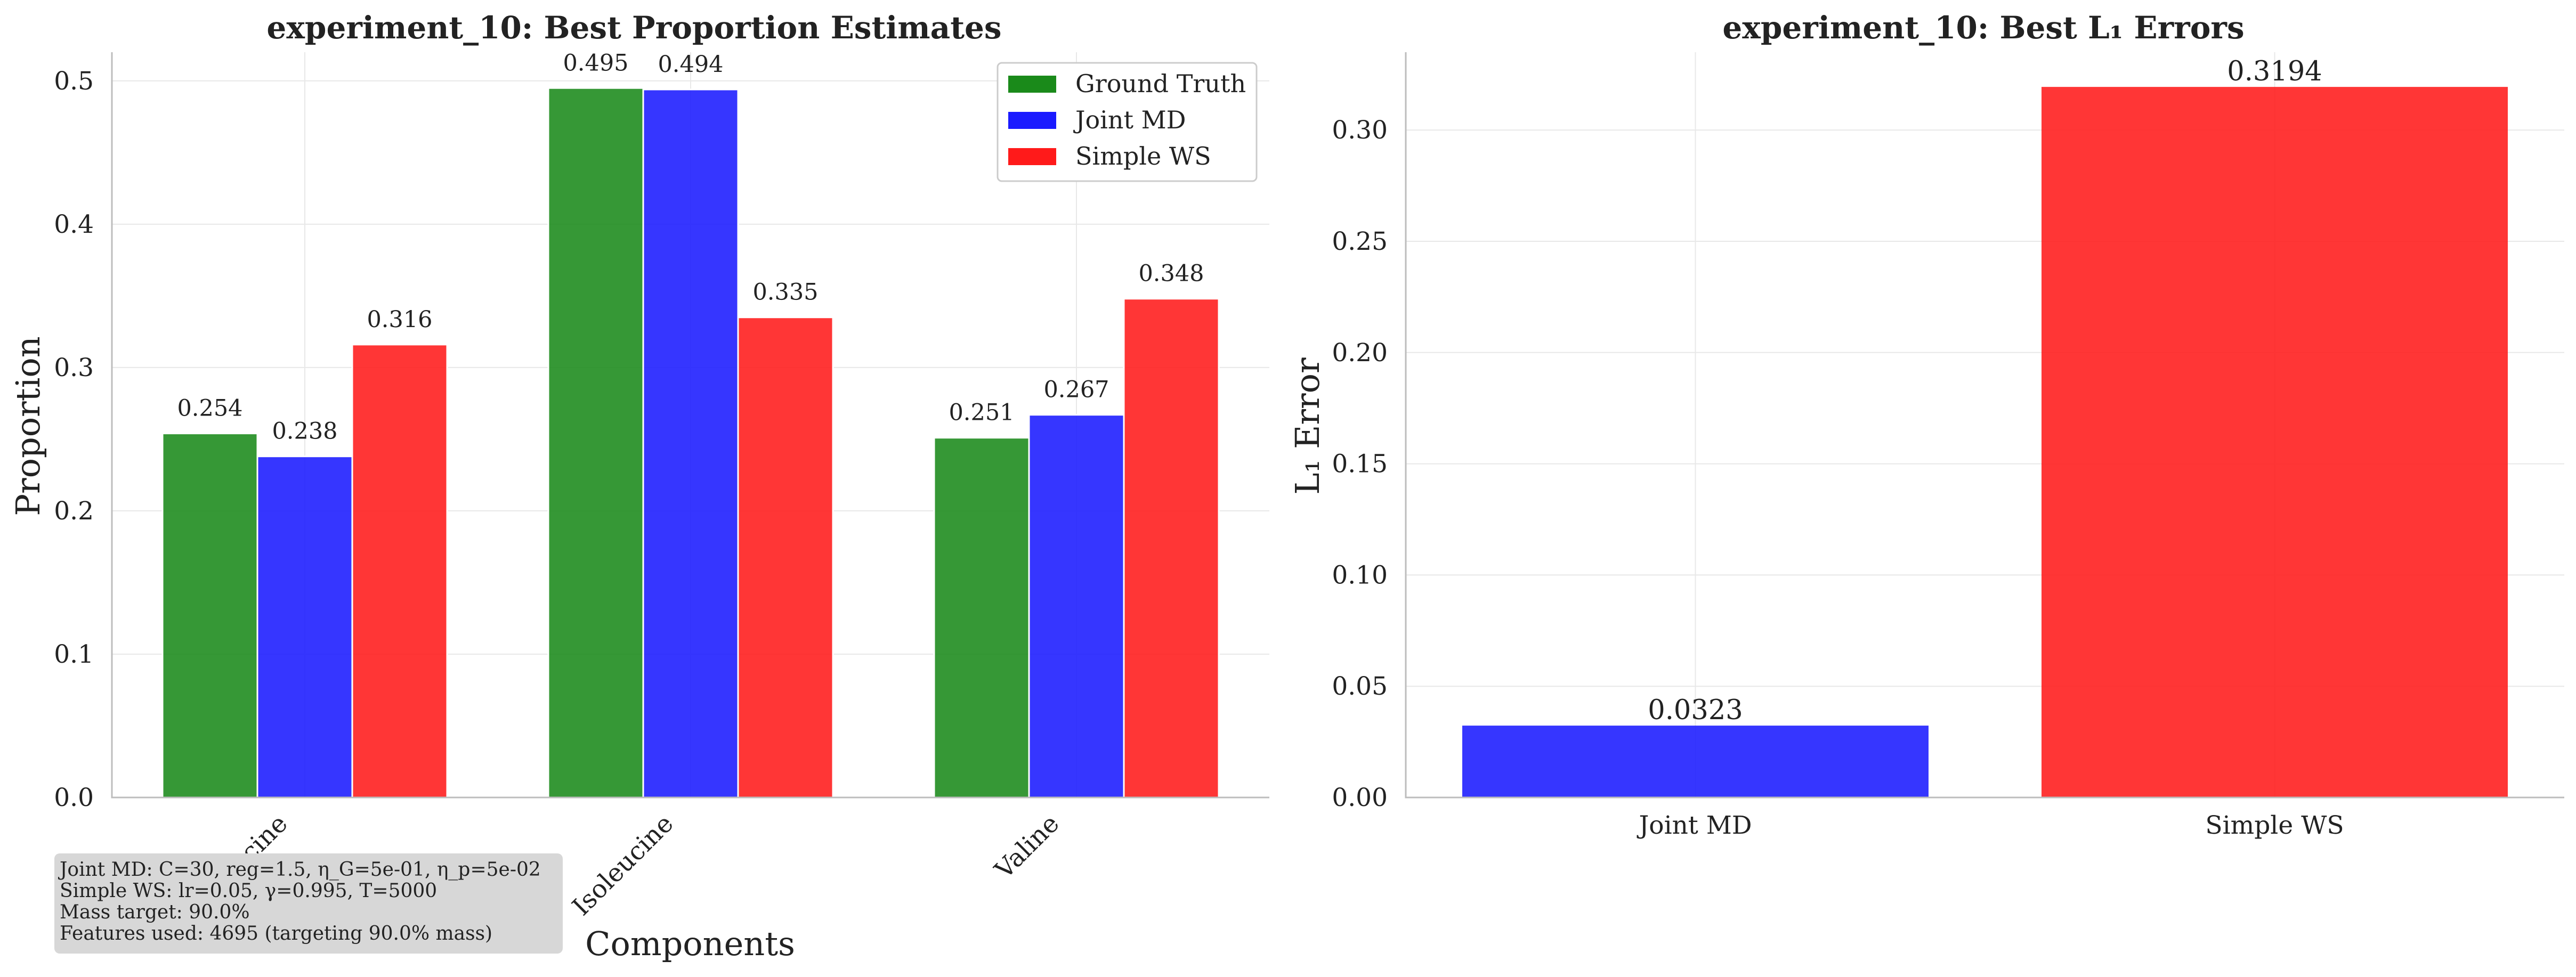 Image resolution: width=2576 pixels, height=977 pixels. What do you see at coordinates (1360, 353) in the screenshot?
I see `right-ytick-0-20: 0.20` at bounding box center [1360, 353].